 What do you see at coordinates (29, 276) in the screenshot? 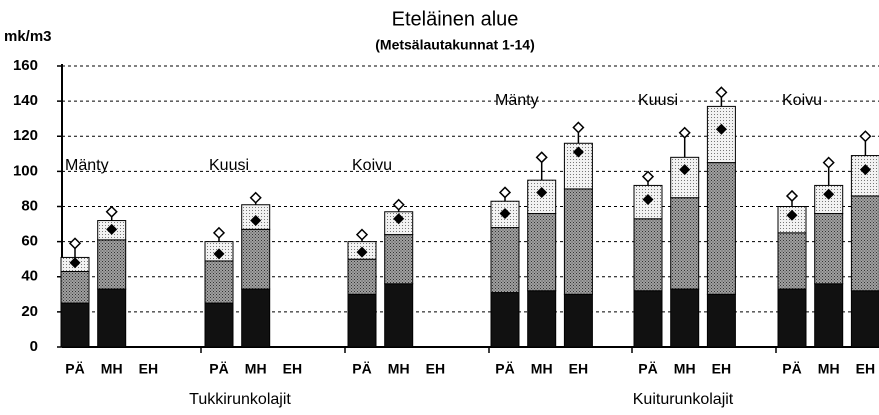
I see `y-tick-label: 40` at bounding box center [29, 276].